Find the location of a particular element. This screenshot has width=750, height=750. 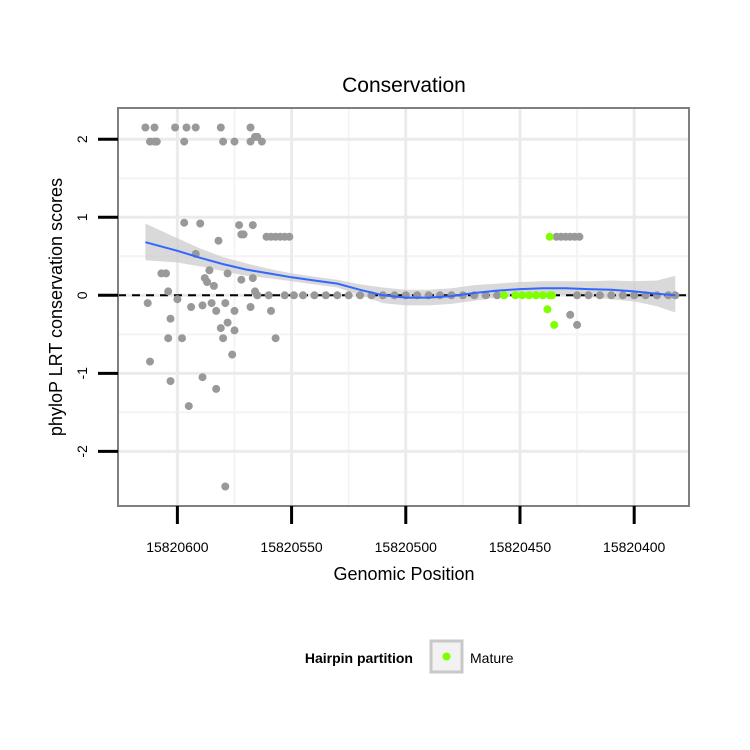

x-axis: 15820600 15820550 15820500 15820450 15820400 is located at coordinates (406, 530).